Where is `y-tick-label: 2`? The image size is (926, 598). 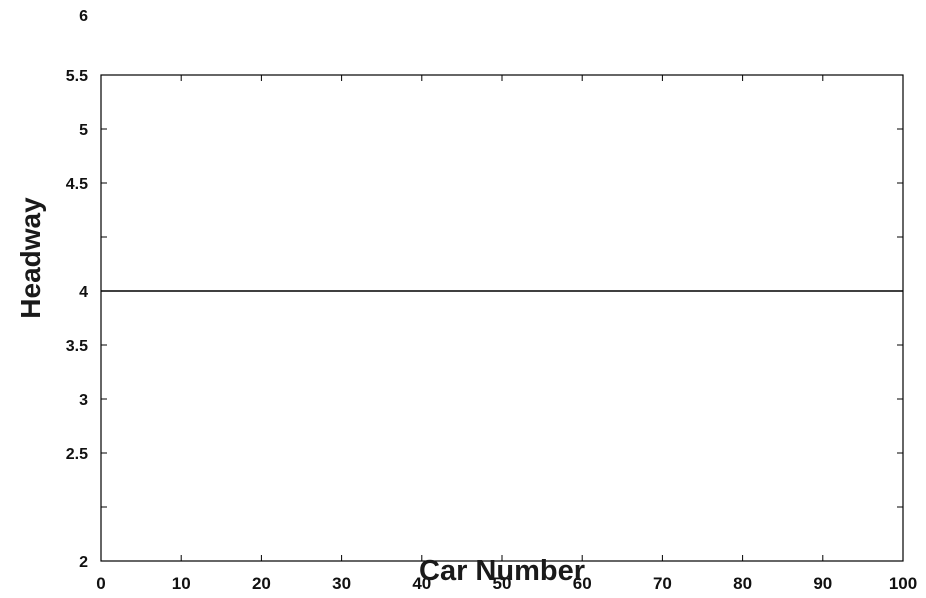
y-tick-label: 2 is located at coordinates (83, 562).